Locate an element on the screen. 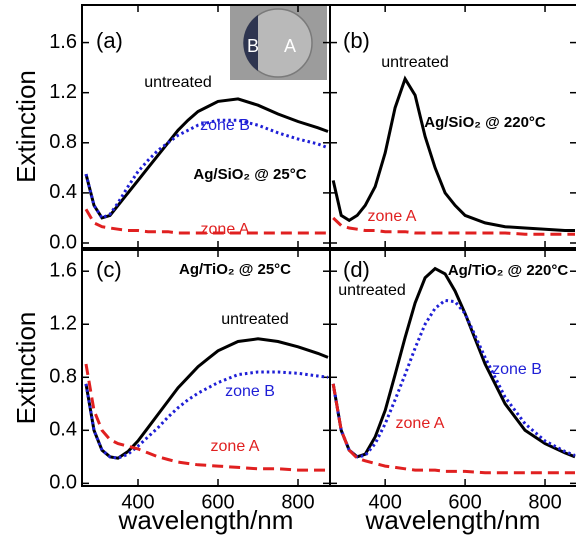  annotation: Ag/TiO₂ @ 220°C is located at coordinates (508, 270).